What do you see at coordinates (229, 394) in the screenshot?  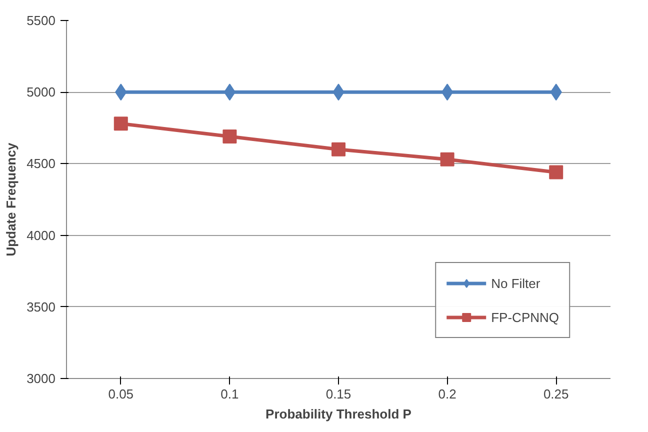 I see `x-tick-label: 0.1` at bounding box center [229, 394].